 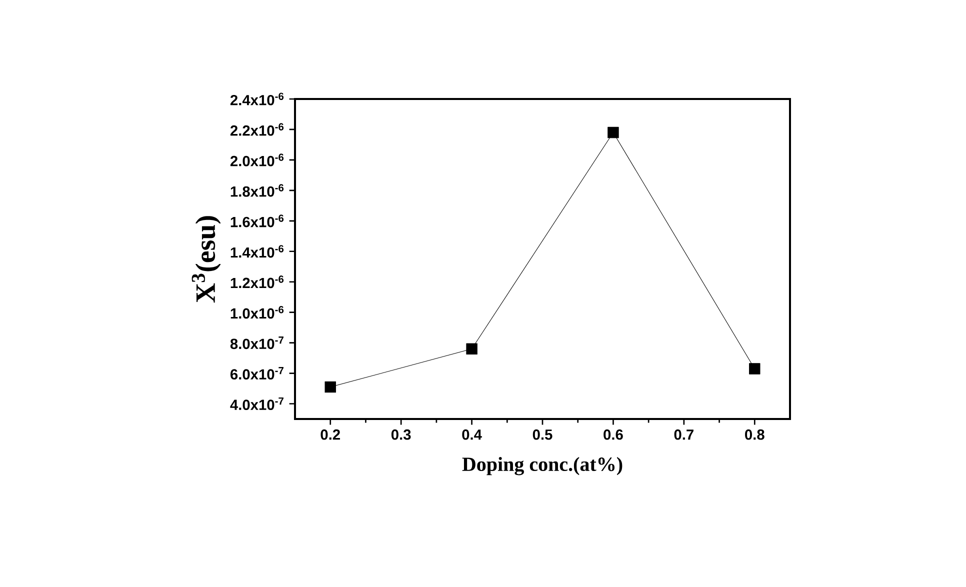 I want to click on y-tick-label: 1.6x10$^{-6}$, so click(x=257, y=221).